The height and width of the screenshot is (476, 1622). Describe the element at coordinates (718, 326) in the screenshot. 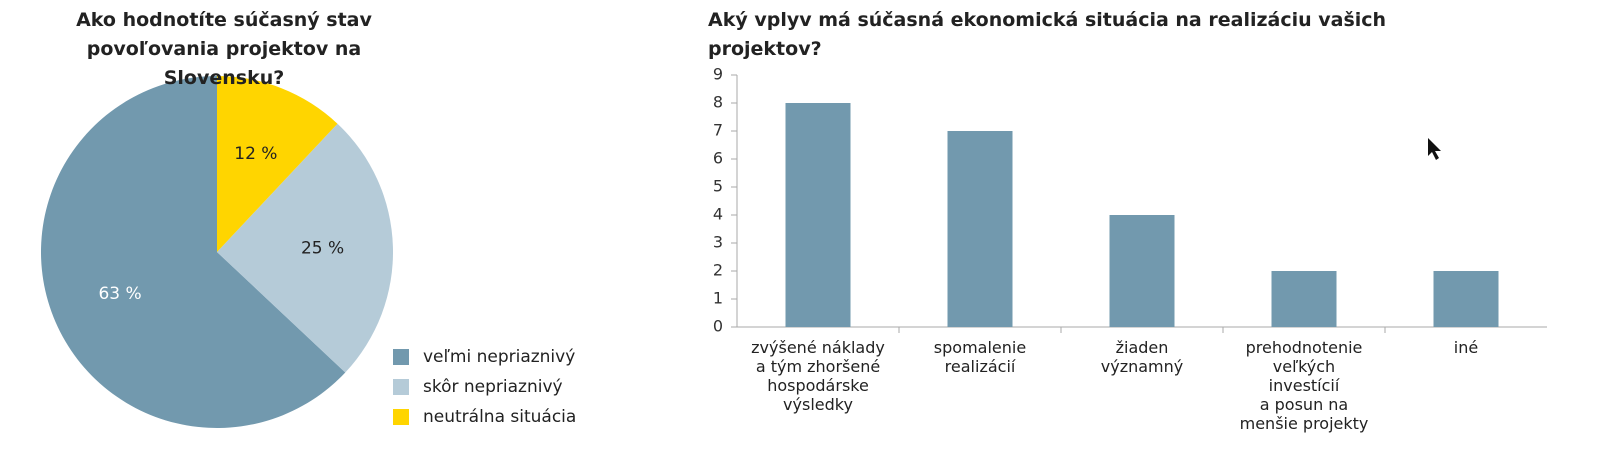

I see `y-tick-label: 0` at that location.